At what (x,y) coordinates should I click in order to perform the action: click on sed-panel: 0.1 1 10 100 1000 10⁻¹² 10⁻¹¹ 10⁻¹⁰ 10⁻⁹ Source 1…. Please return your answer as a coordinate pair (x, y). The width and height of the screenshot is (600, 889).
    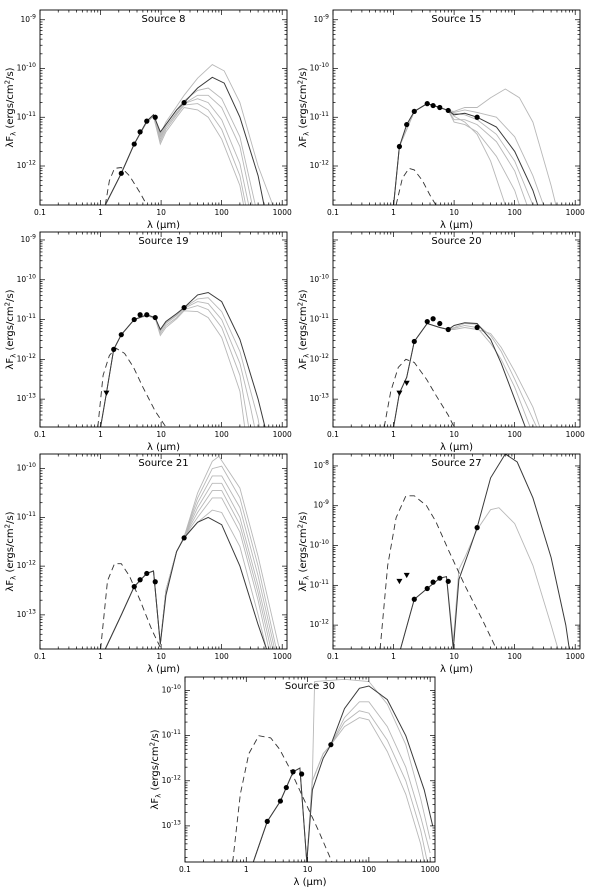
    Looking at the image, I should click on (441, 120).